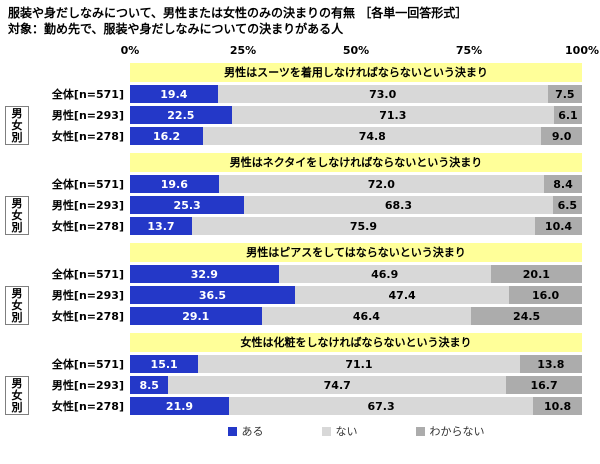  What do you see at coordinates (550, 364) in the screenshot?
I see `bar-segment-わからない: 13.8` at bounding box center [550, 364].